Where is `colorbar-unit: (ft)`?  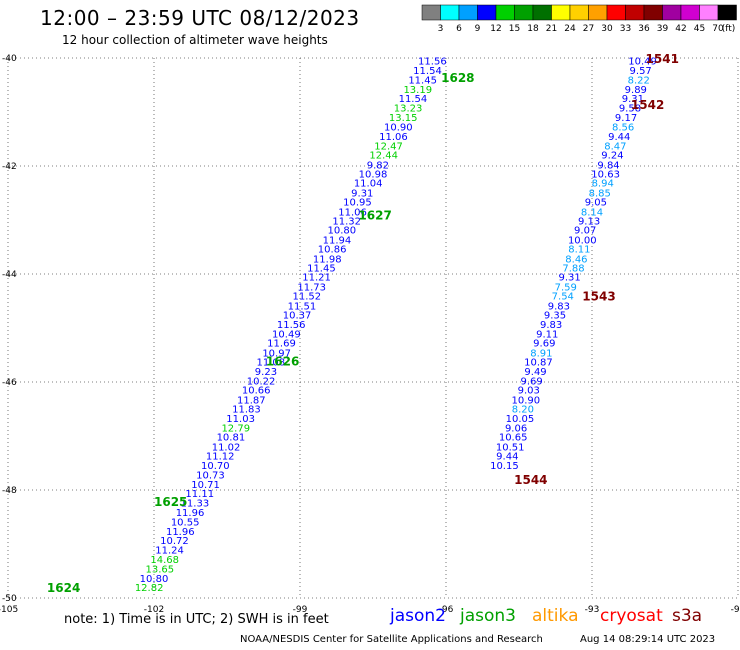 colorbar-unit: (ft) is located at coordinates (729, 29).